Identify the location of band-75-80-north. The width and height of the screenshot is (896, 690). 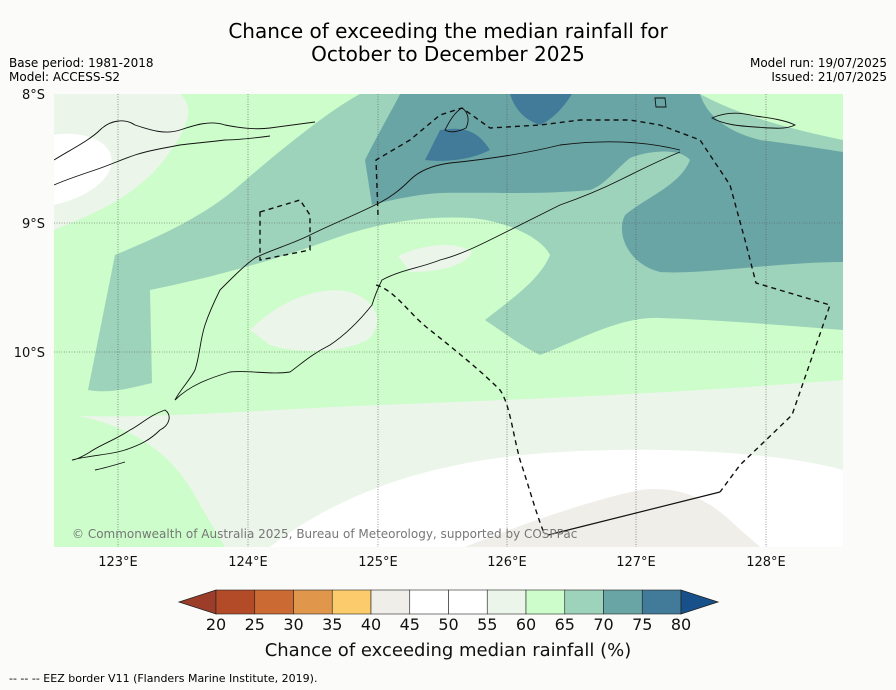
(541, 109).